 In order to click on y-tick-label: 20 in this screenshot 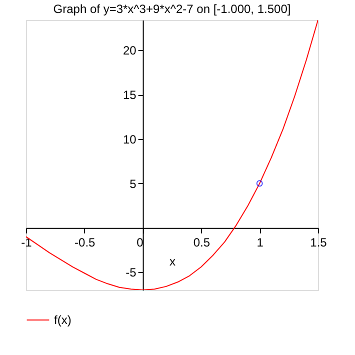, I will do `click(129, 51)`.